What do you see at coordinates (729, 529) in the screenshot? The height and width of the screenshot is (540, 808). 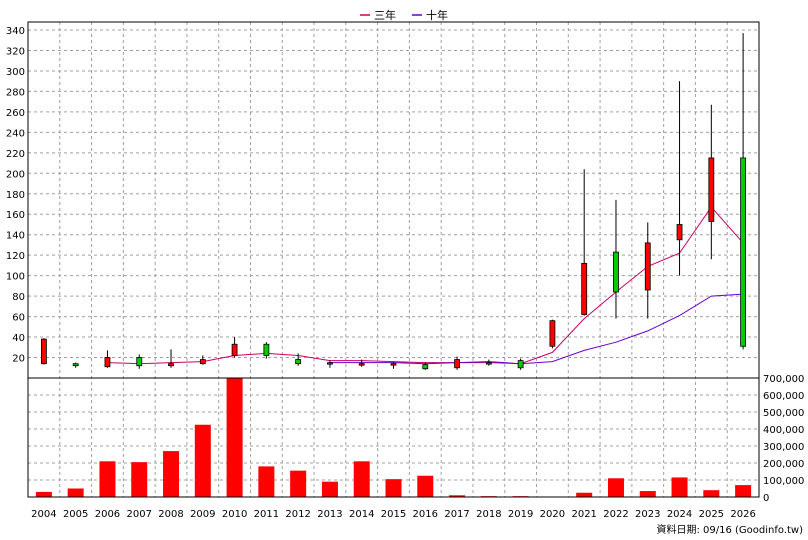 I see `data-date-footer: 資料日期: 09/16 (Goodinfo.tw)` at bounding box center [729, 529].